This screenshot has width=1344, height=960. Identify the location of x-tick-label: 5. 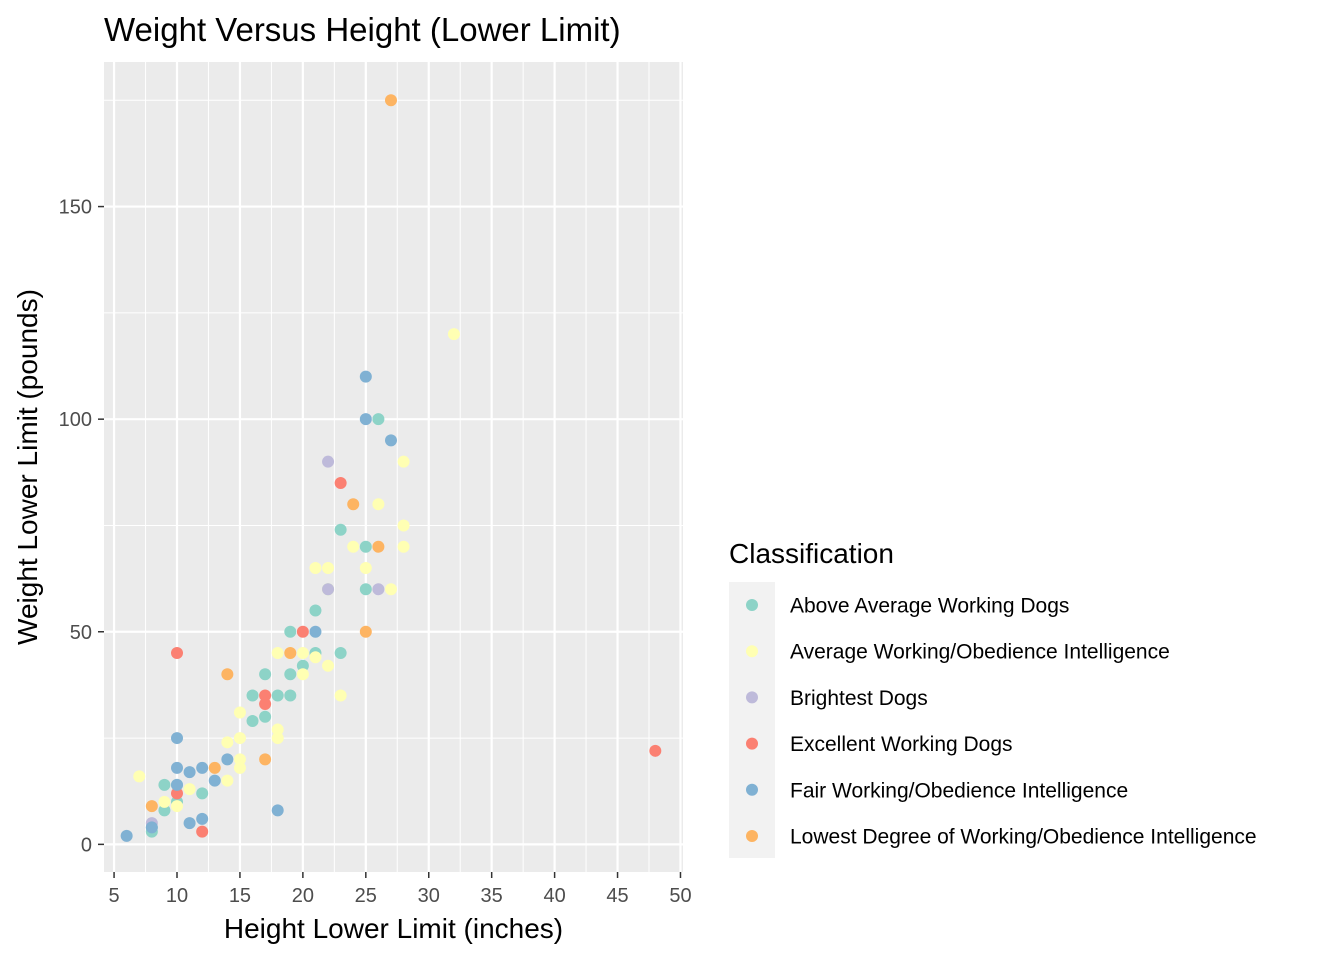
(114, 896).